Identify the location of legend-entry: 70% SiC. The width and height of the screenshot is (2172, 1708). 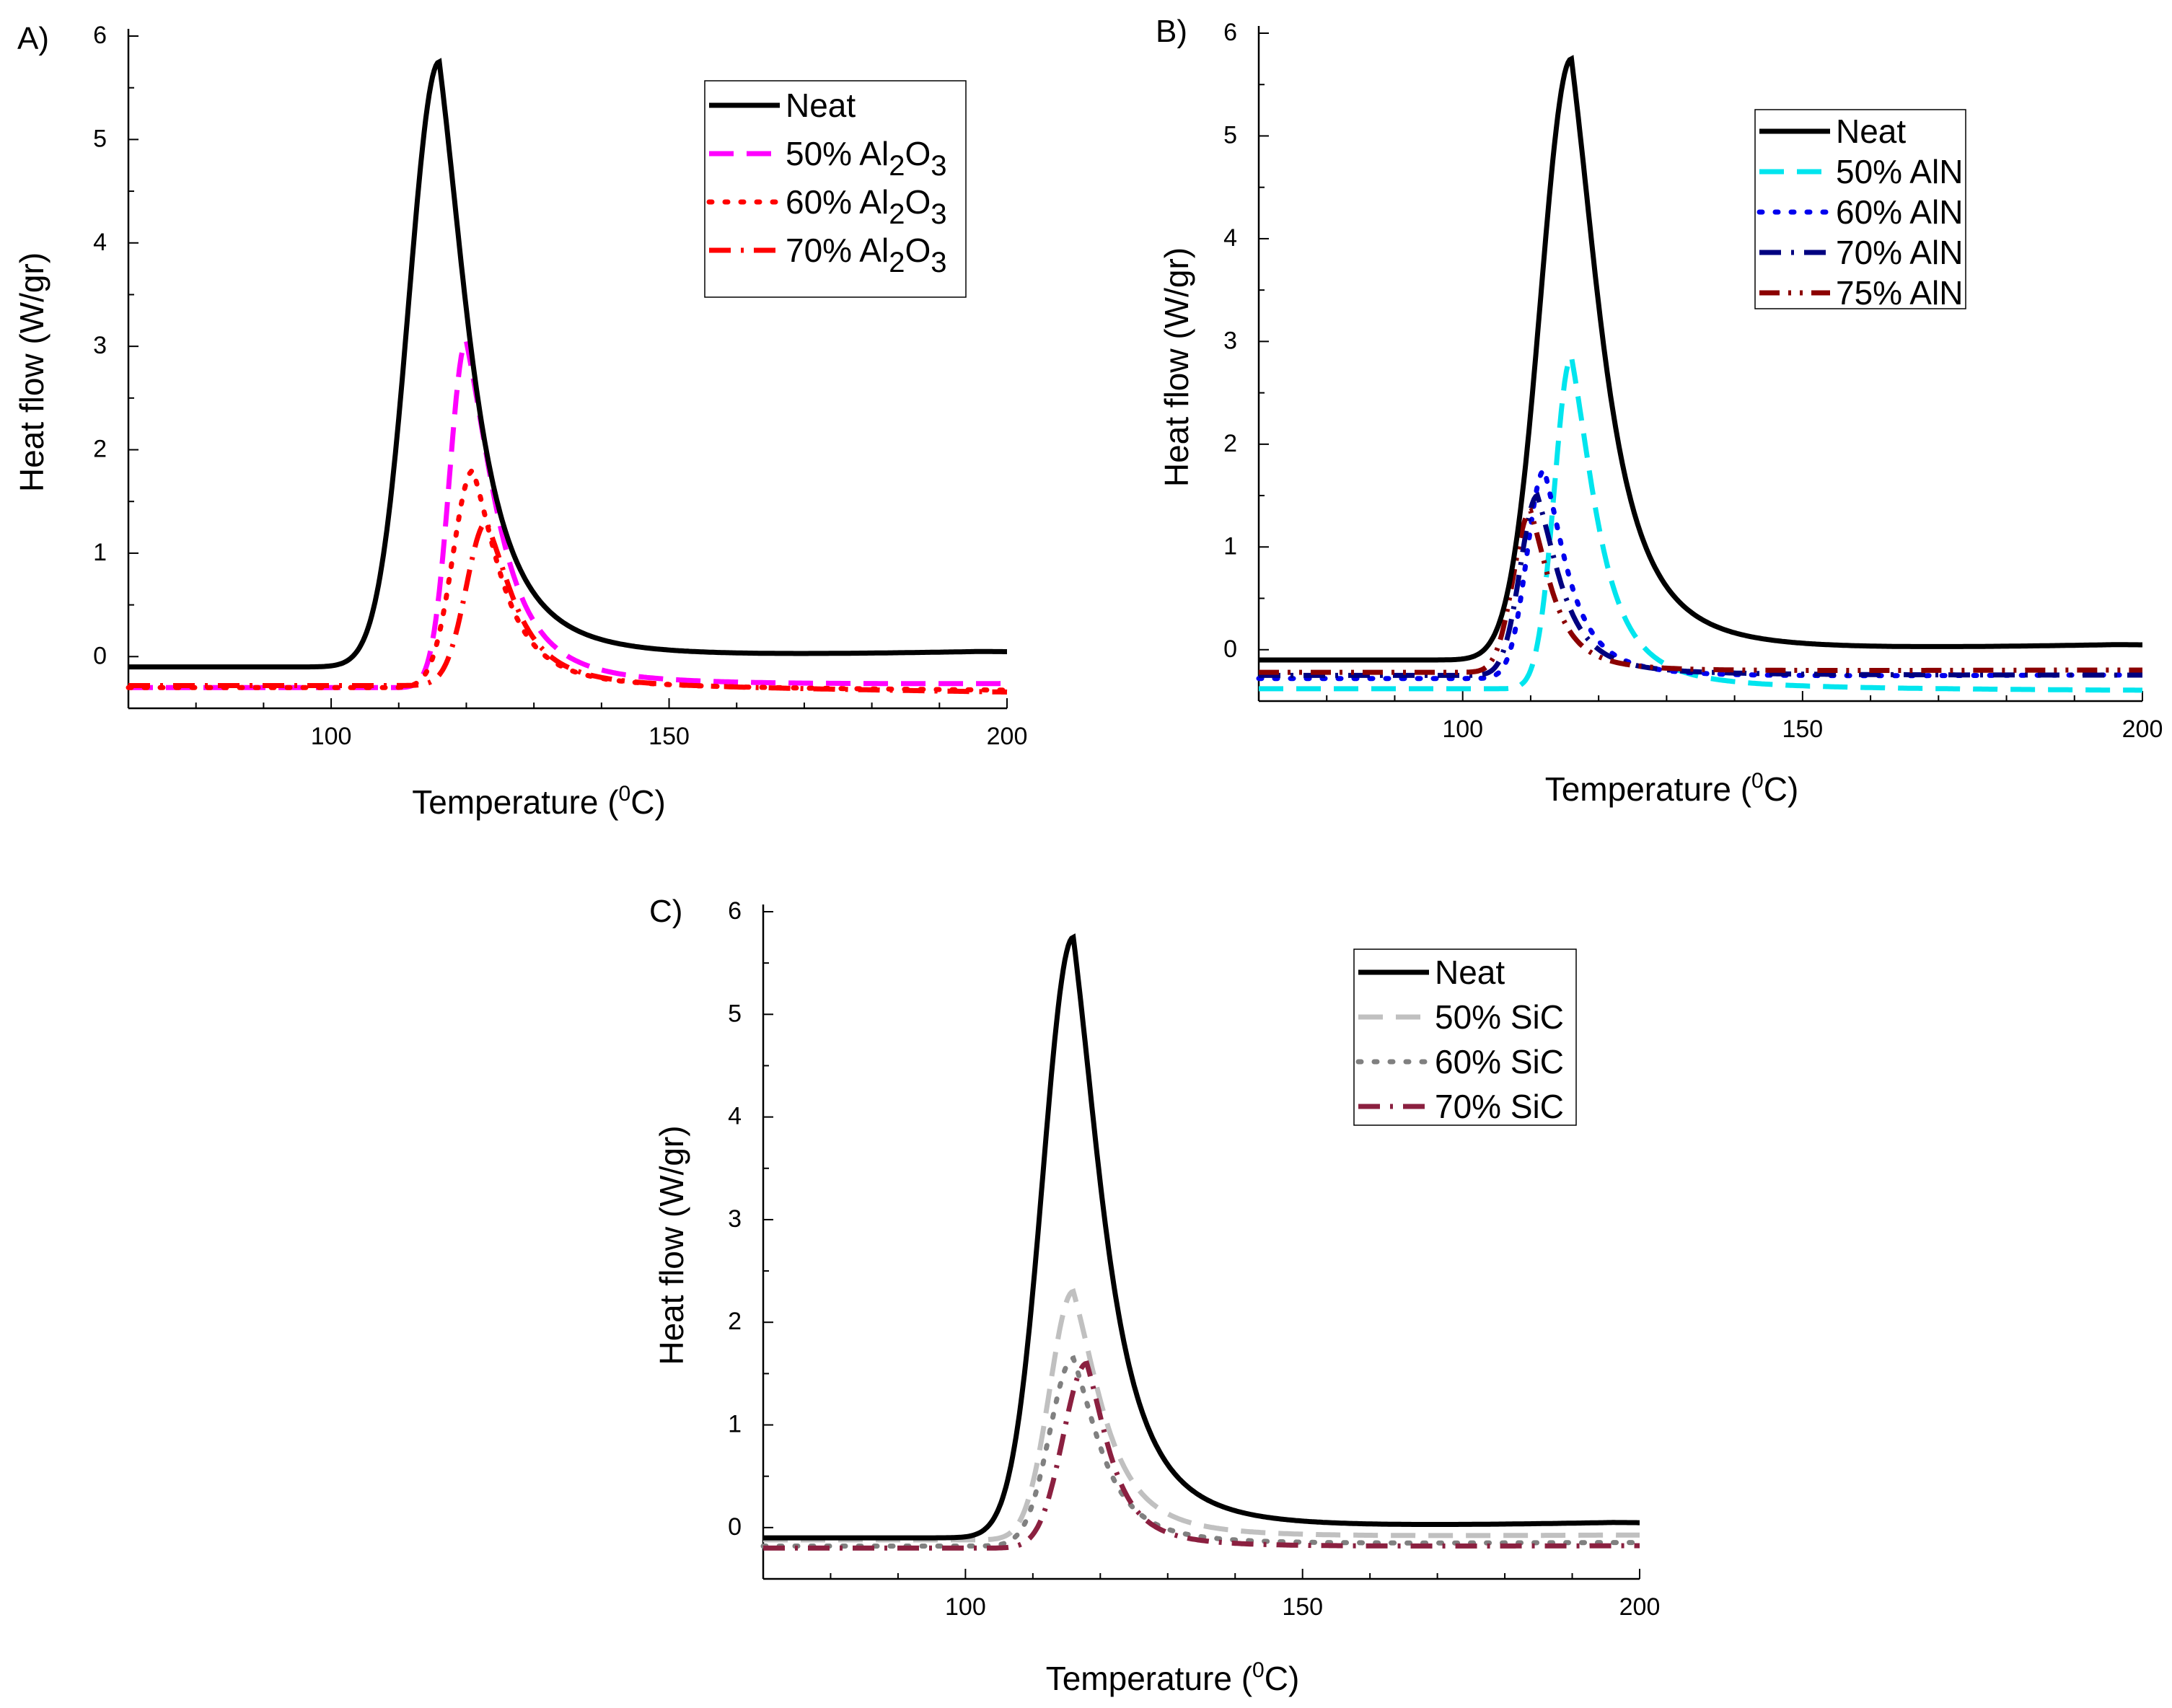
(1499, 1106).